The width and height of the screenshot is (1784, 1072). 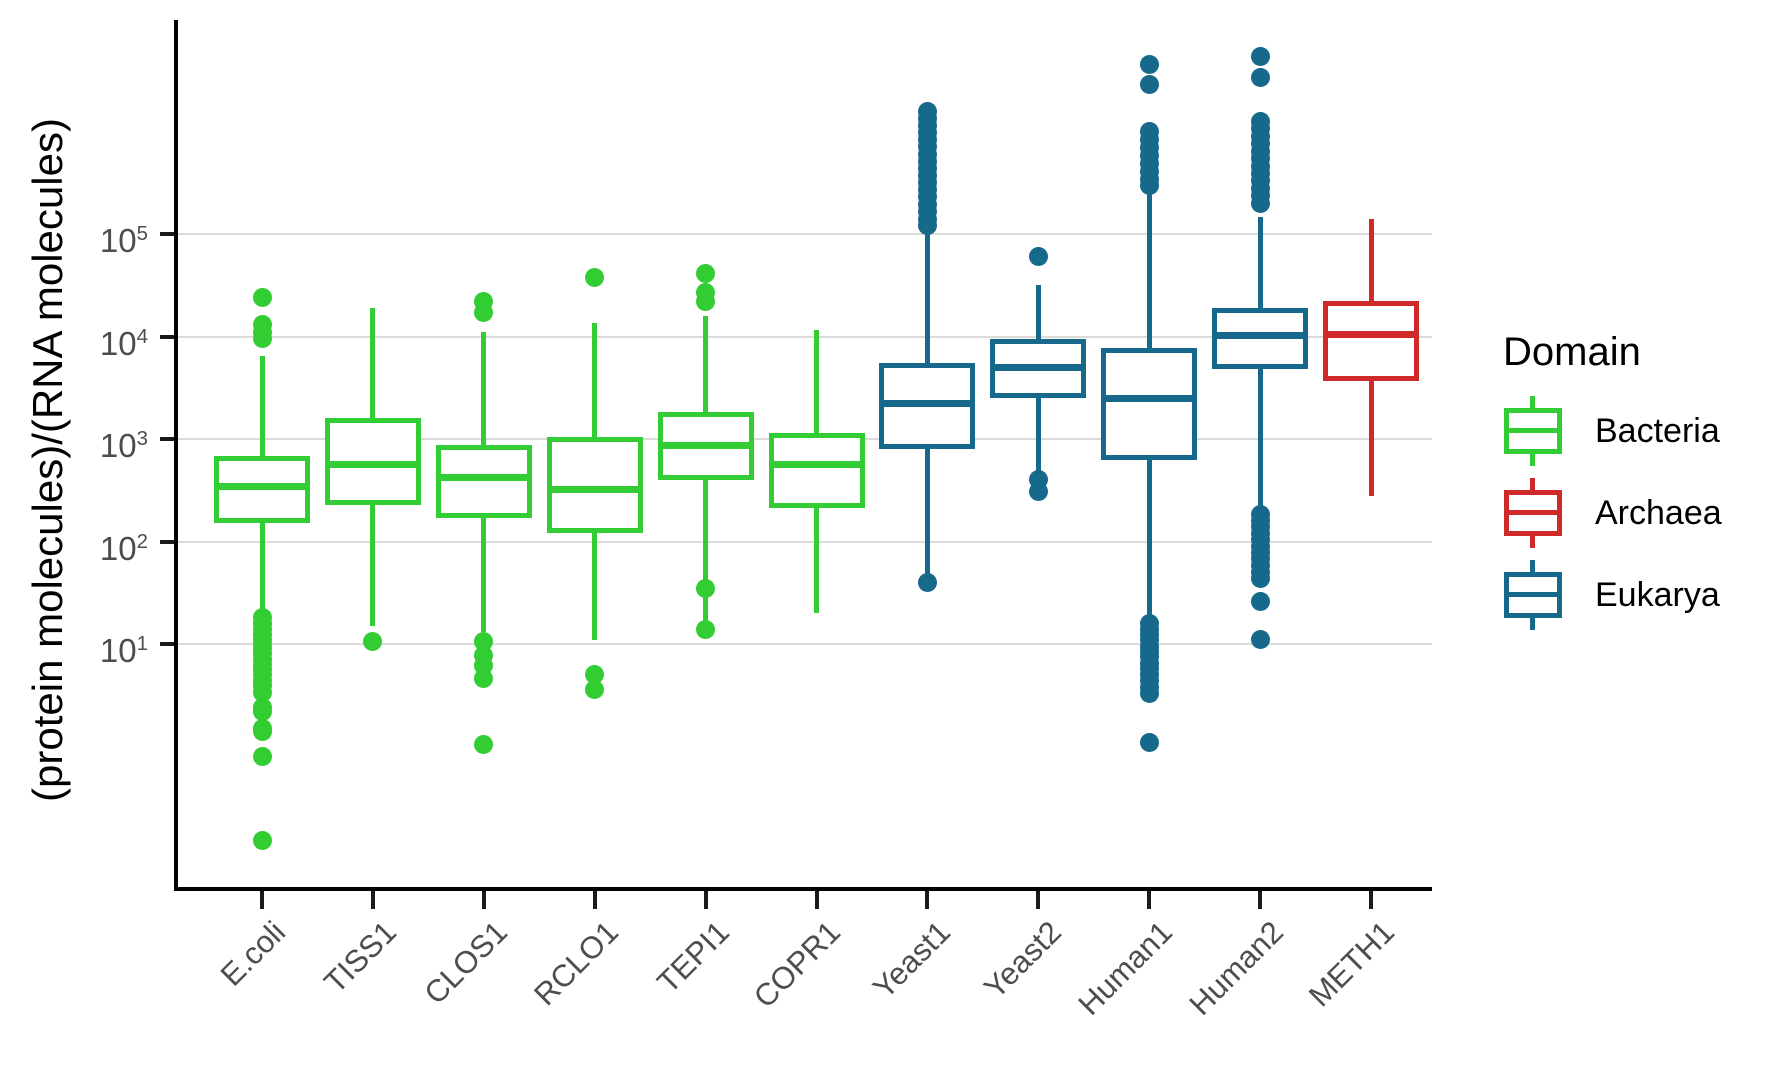 What do you see at coordinates (705, 445) in the screenshot?
I see `median-TEPI1` at bounding box center [705, 445].